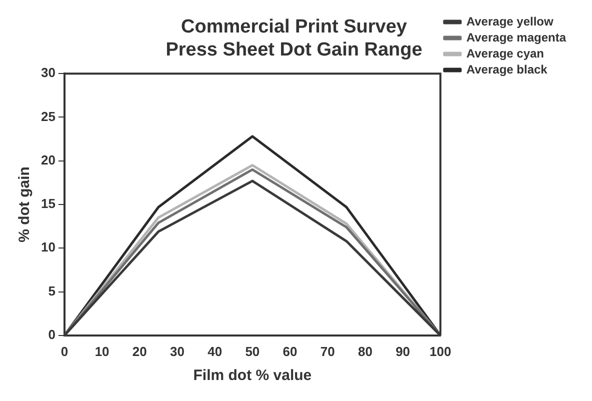 The image size is (592, 401). I want to click on x-tick-label: 80, so click(365, 351).